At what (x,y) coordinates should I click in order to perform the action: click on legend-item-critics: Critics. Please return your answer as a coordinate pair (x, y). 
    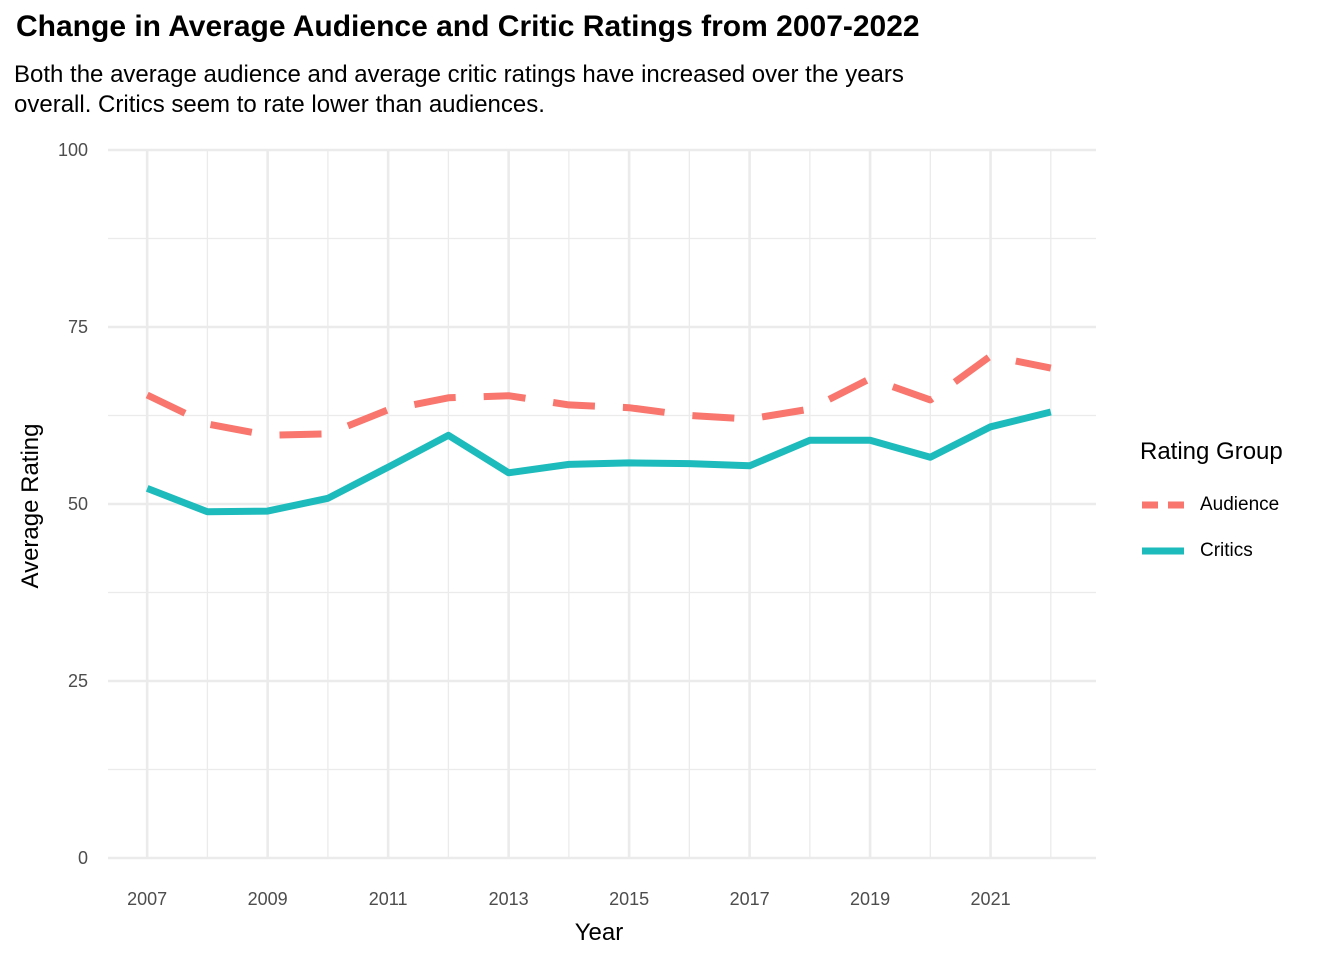
    Looking at the image, I should click on (1211, 551).